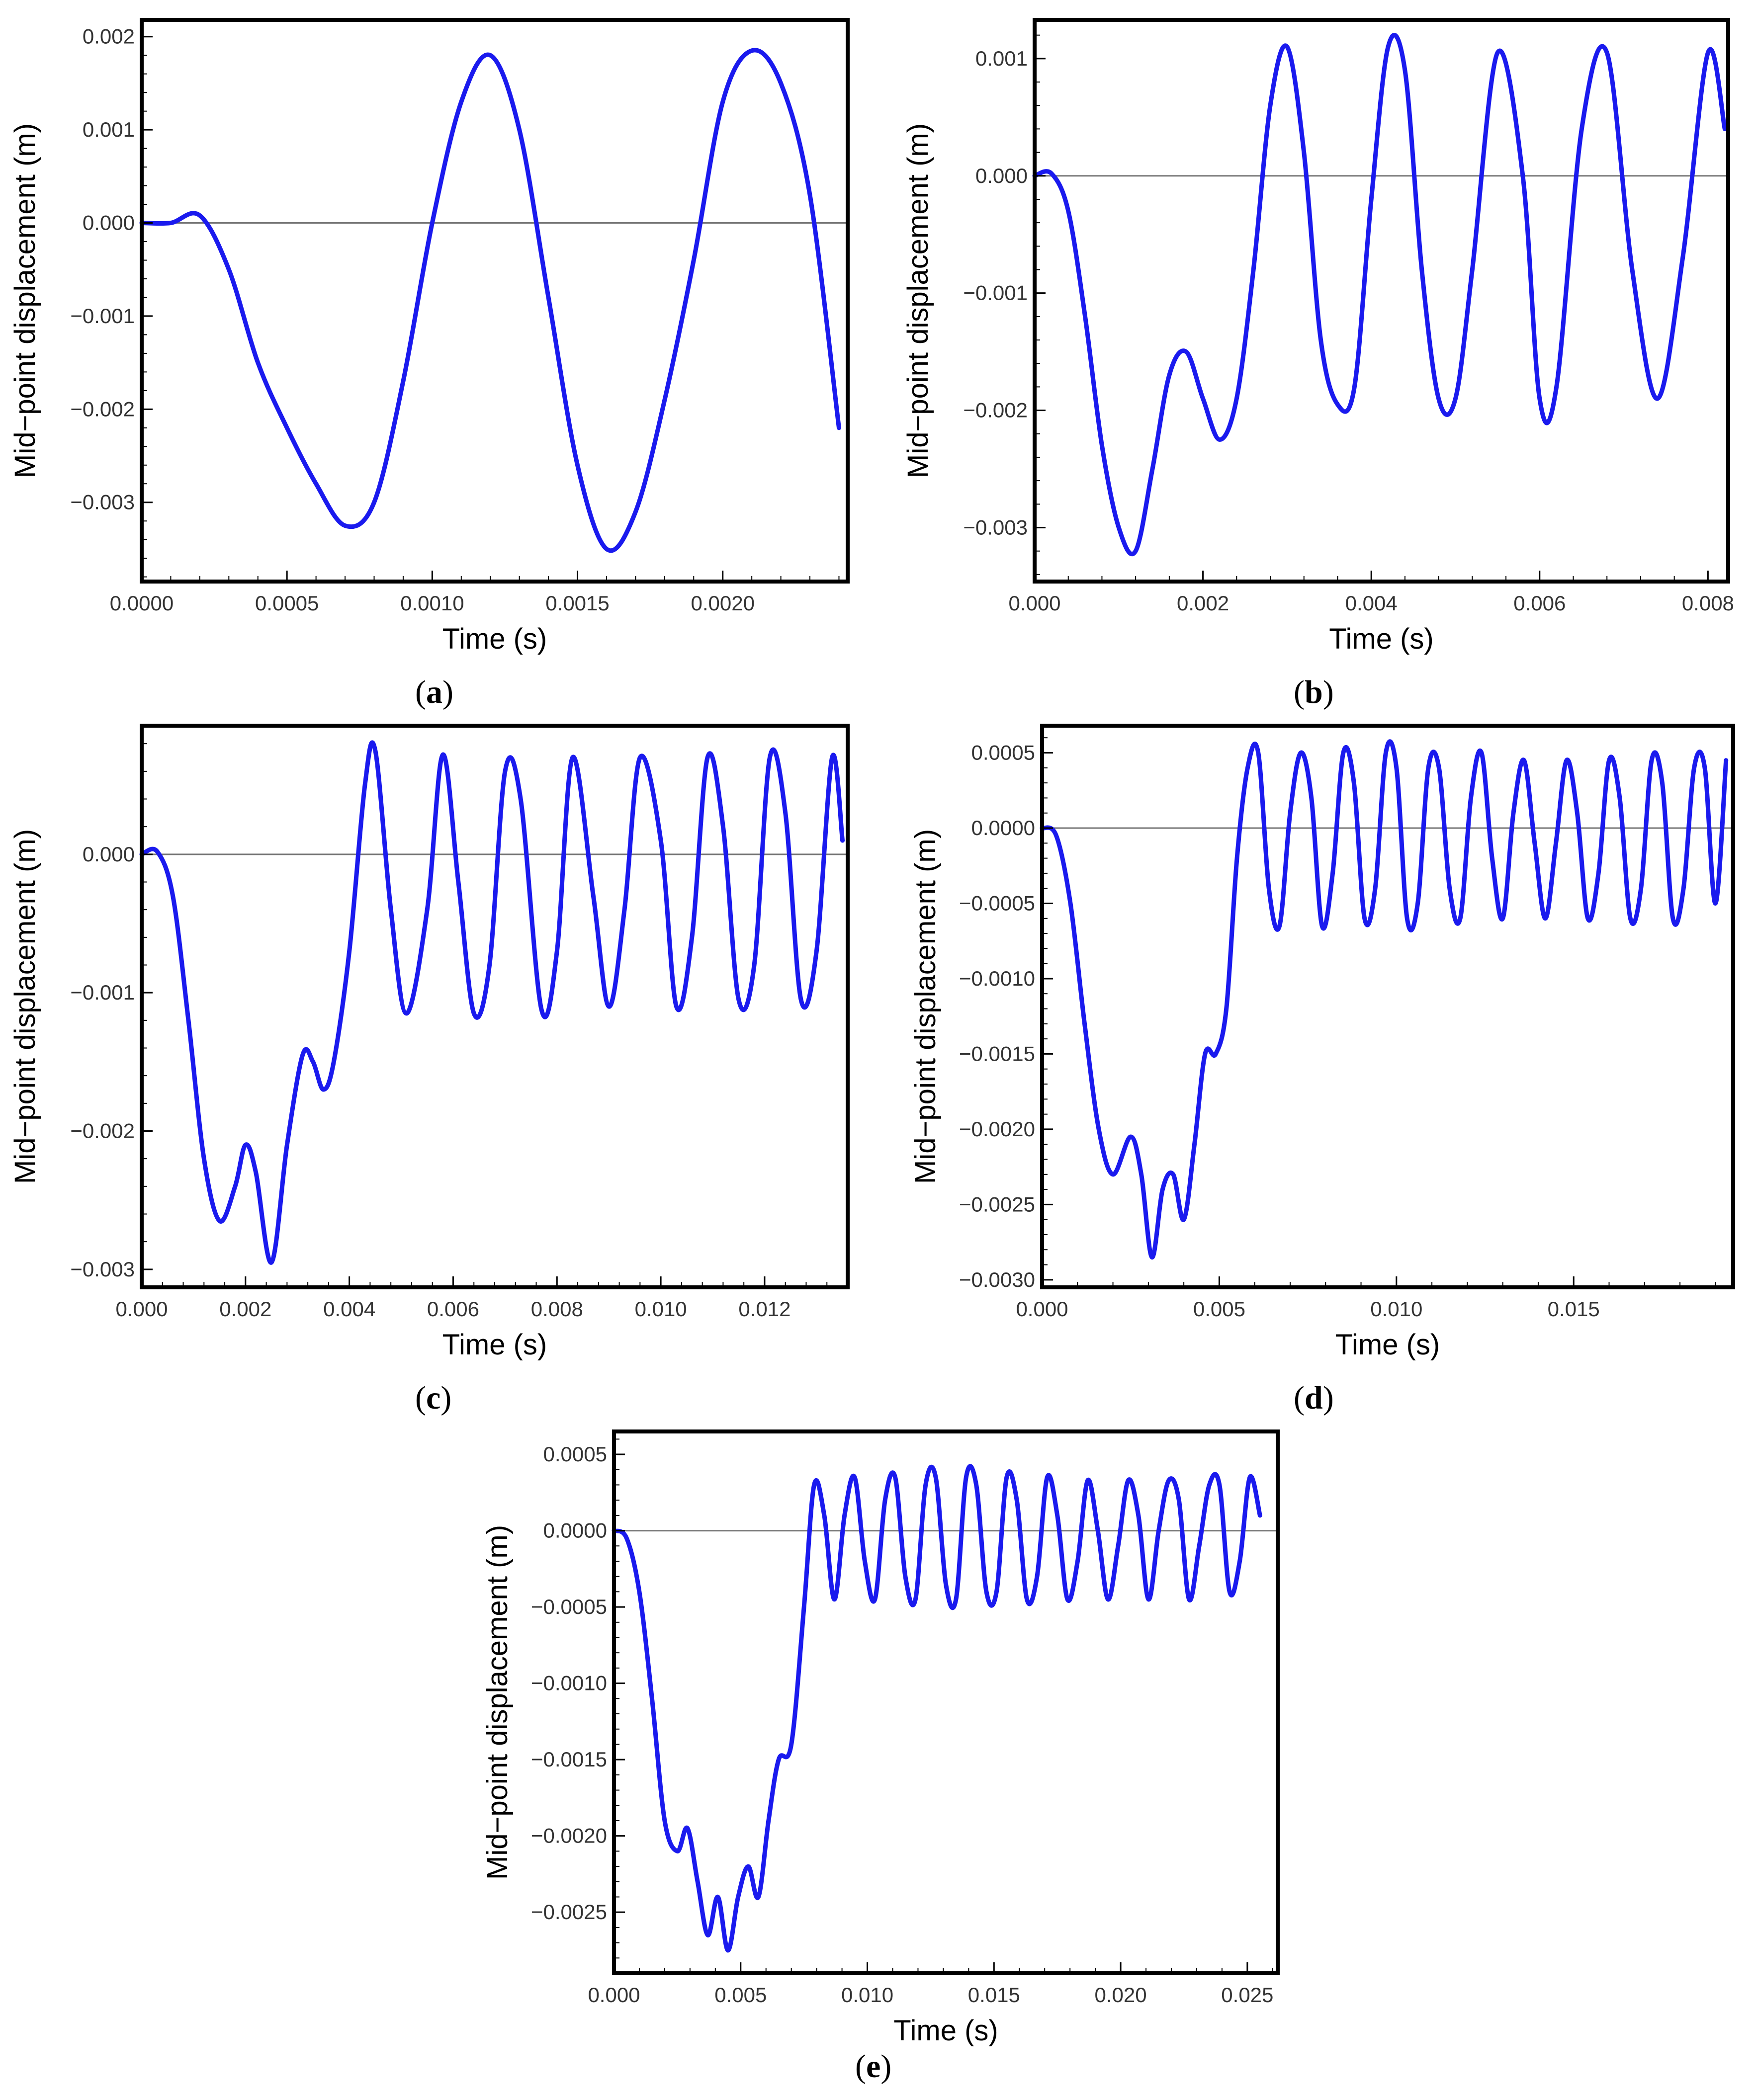 The height and width of the screenshot is (2100, 1756). Describe the element at coordinates (764, 1309) in the screenshot. I see `x-tick-label: 0.012` at that location.